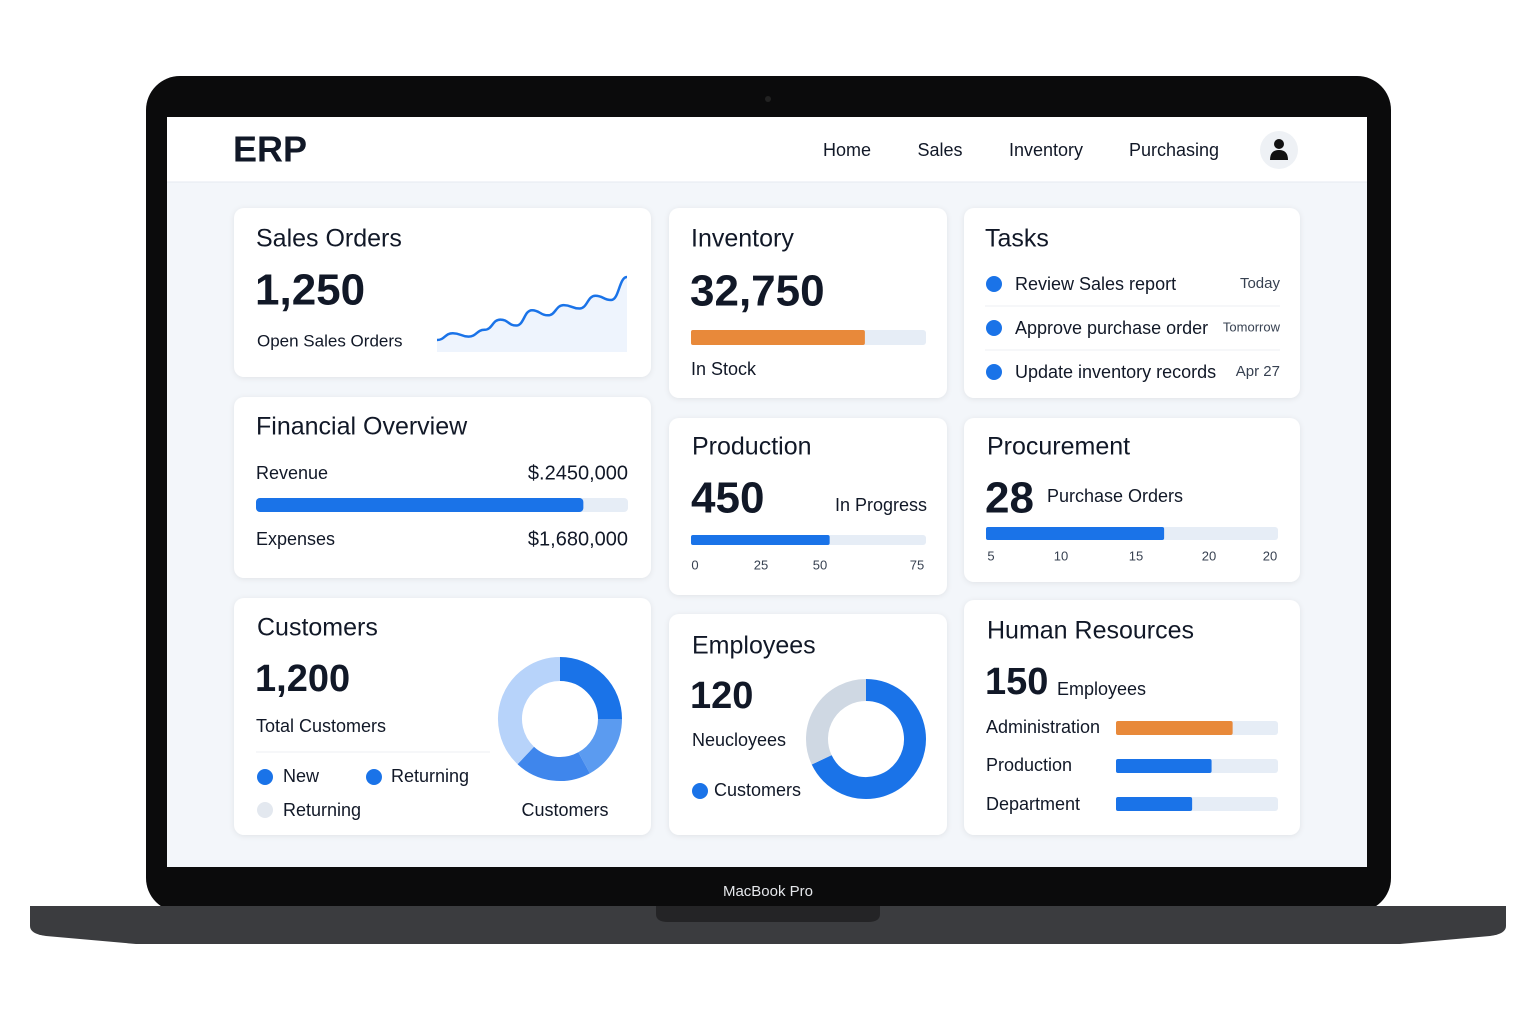  What do you see at coordinates (1033, 804) in the screenshot?
I see `row-label: Department` at bounding box center [1033, 804].